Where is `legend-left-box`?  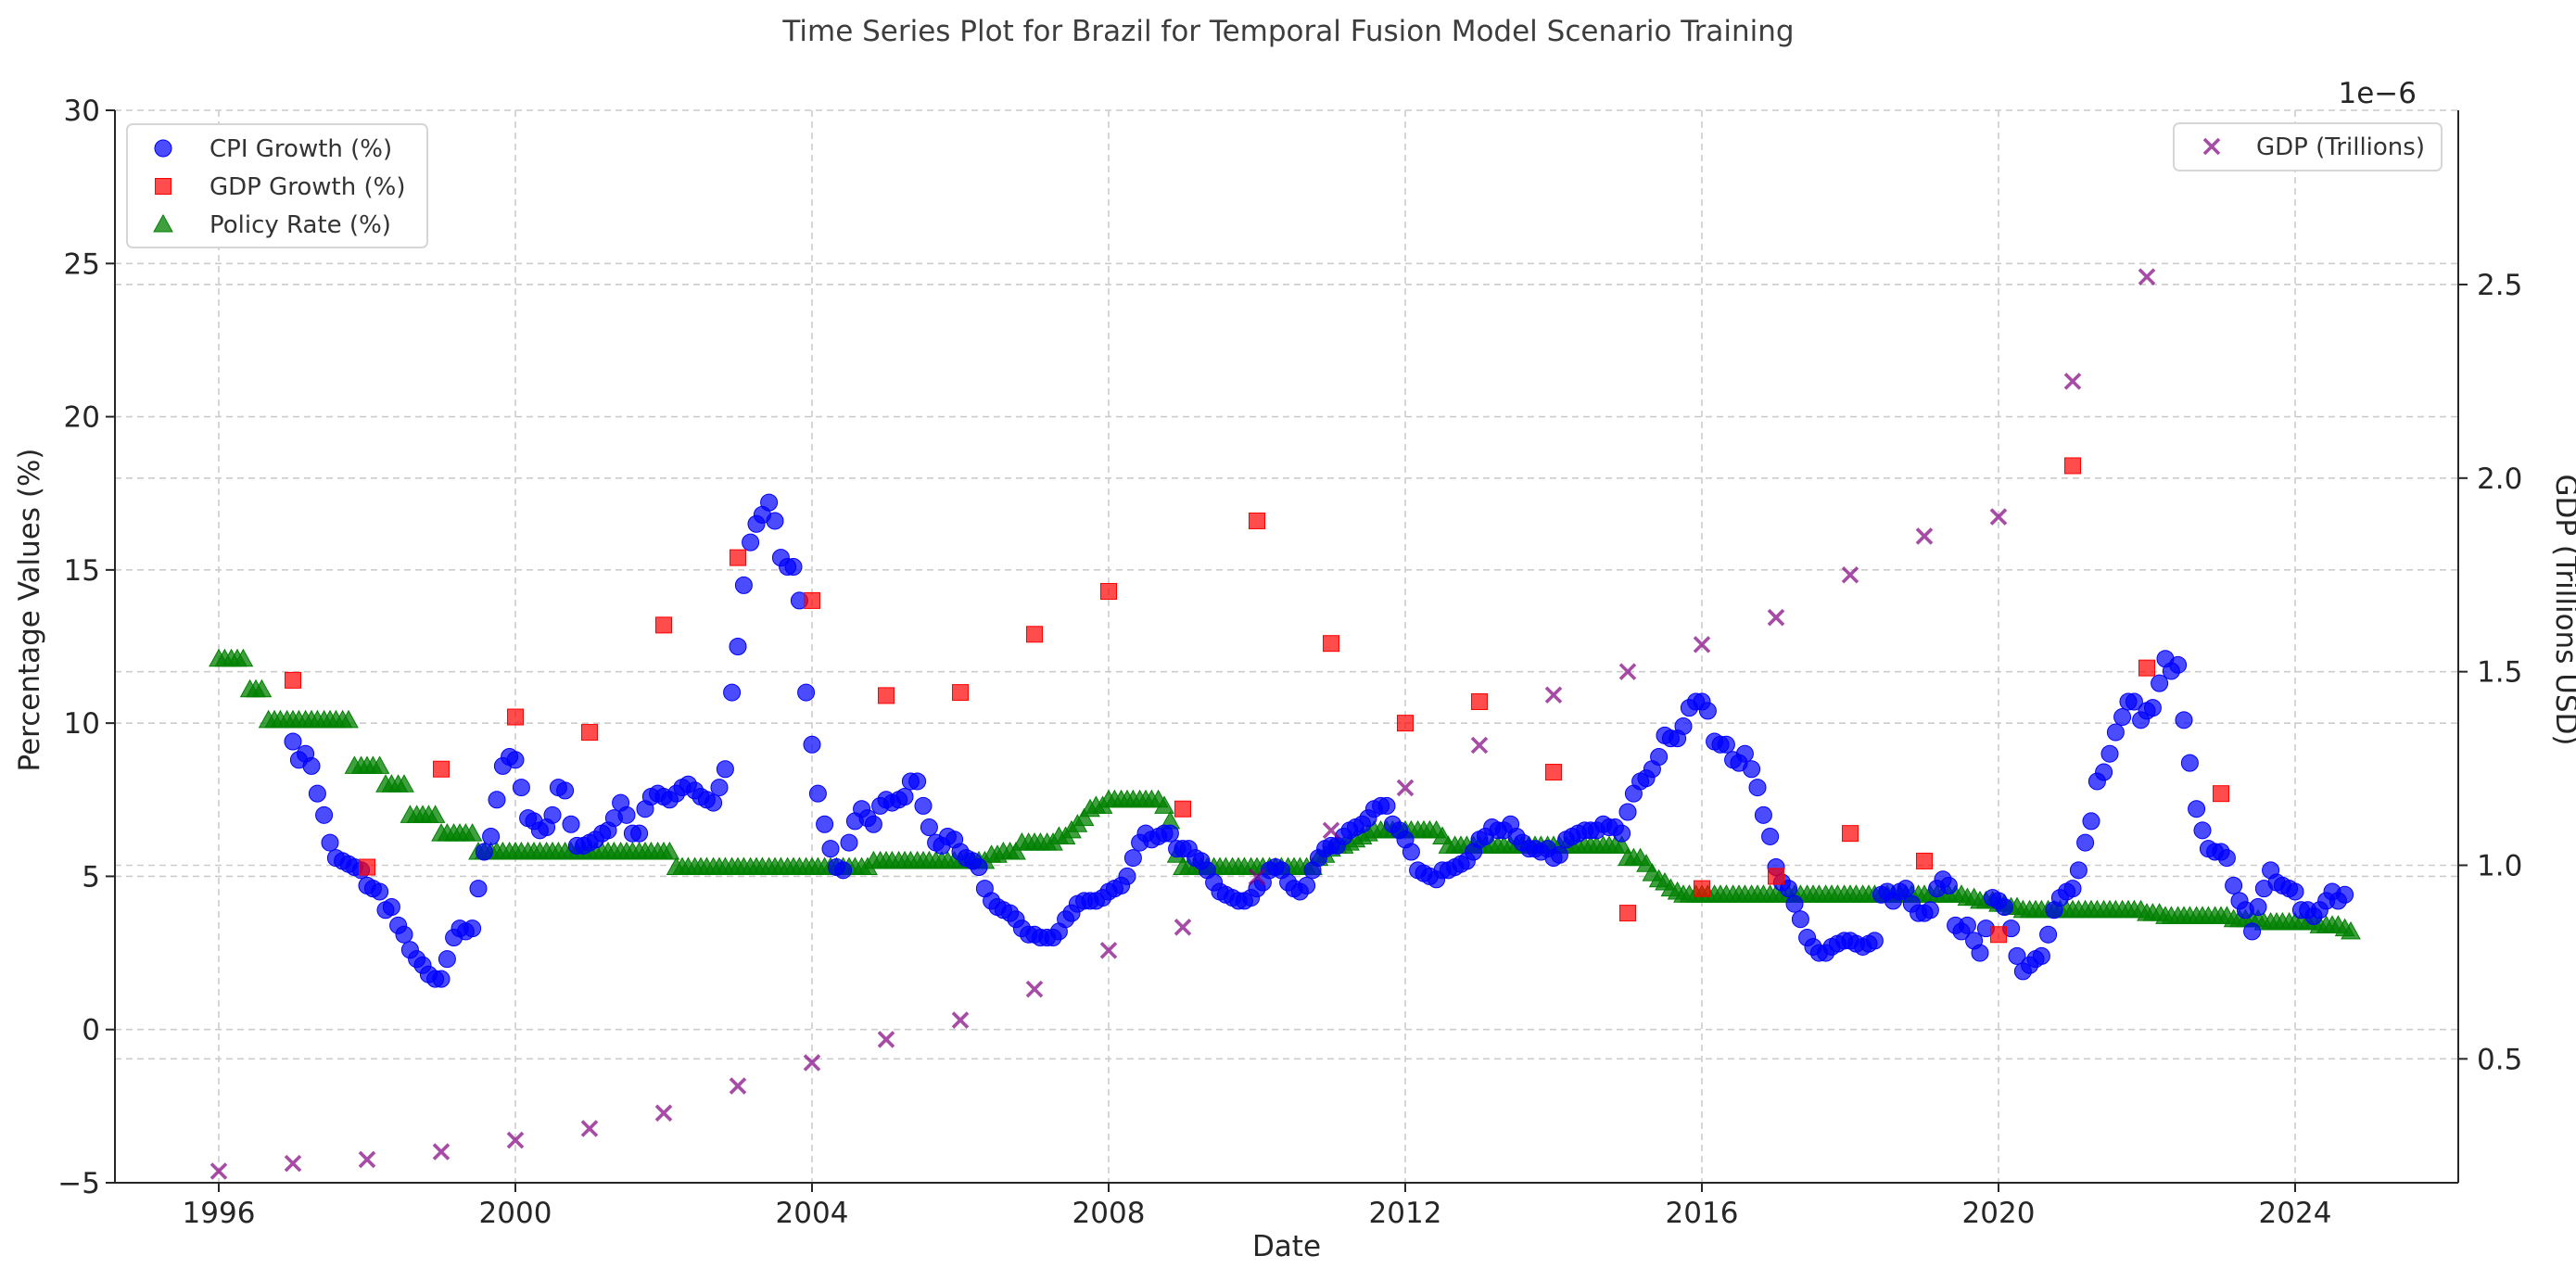
legend-left-box is located at coordinates (277, 186).